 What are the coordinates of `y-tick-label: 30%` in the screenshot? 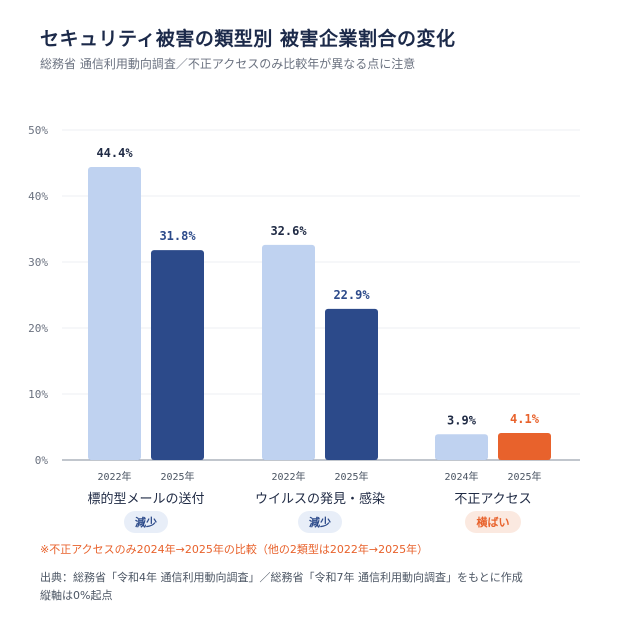 It's located at (38, 262).